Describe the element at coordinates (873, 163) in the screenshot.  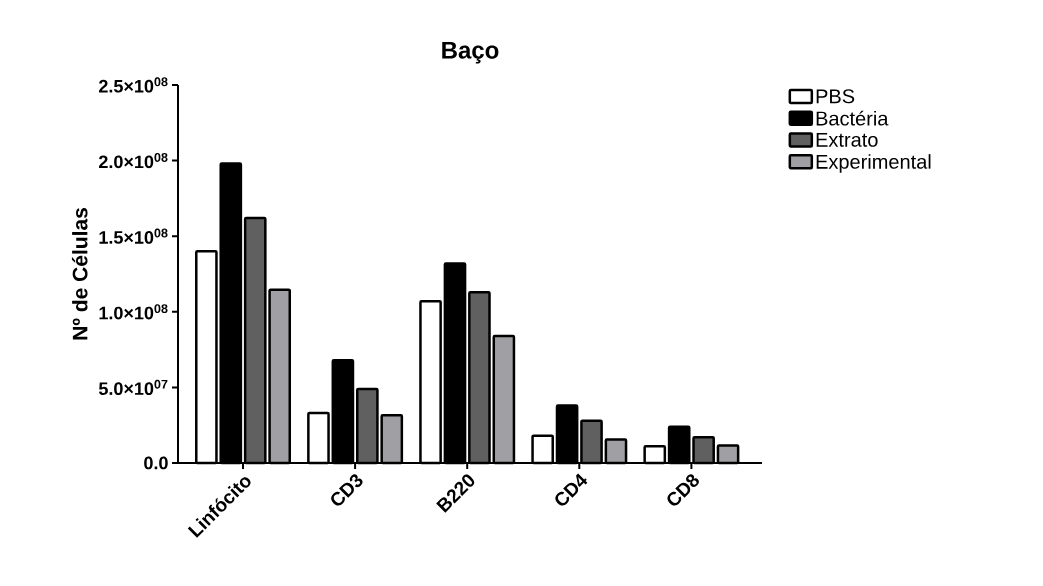
I see `legend-label: Experimental` at that location.